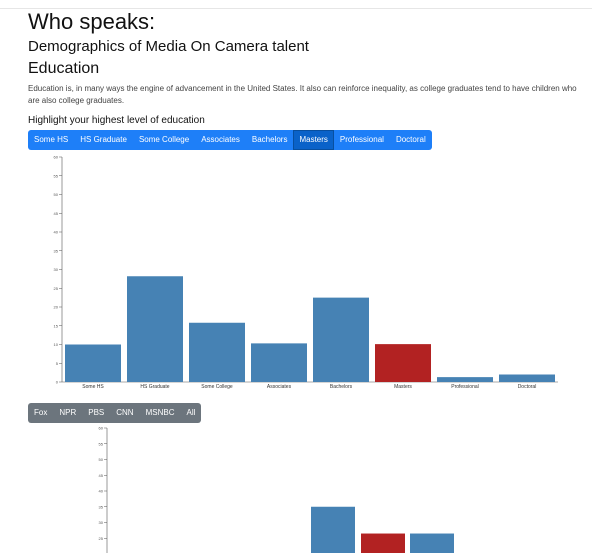 Image resolution: width=592 pixels, height=553 pixels. Describe the element at coordinates (124, 413) in the screenshot. I see `network-button-cnn: CNN` at that location.